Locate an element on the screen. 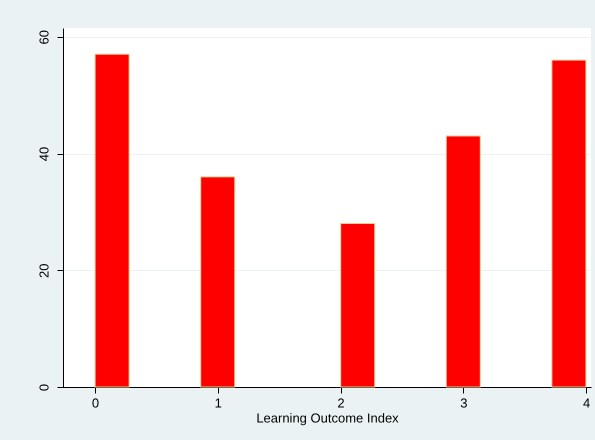 The height and width of the screenshot is (440, 595). y-tick-label: 0 is located at coordinates (44, 388).